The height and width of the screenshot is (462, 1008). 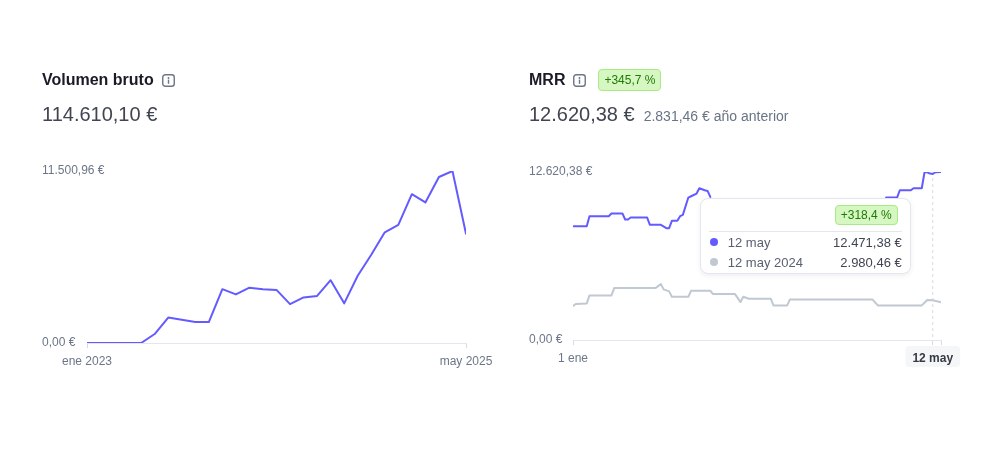 I want to click on chart-title: MRR, so click(x=547, y=80).